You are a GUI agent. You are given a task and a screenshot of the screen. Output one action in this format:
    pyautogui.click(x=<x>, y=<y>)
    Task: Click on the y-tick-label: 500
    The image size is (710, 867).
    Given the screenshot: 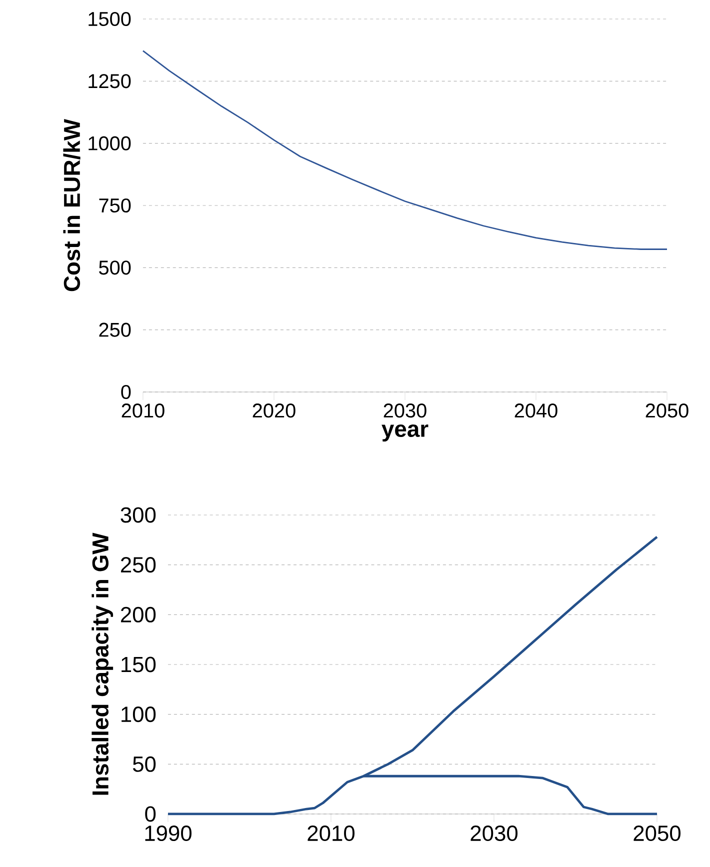 What is the action you would take?
    pyautogui.click(x=115, y=267)
    